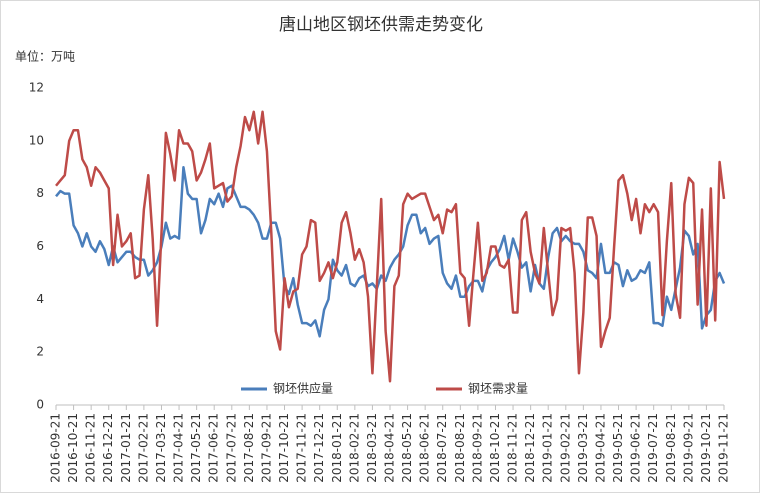  What do you see at coordinates (214, 448) in the screenshot?
I see `x-tick-label: 2017-06-21` at bounding box center [214, 448].